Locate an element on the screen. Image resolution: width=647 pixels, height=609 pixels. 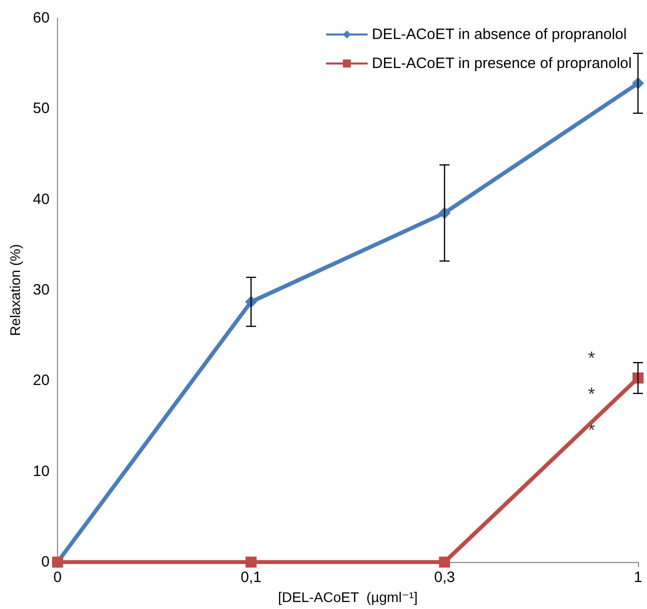
y-tick-label: 20 is located at coordinates (41, 381).